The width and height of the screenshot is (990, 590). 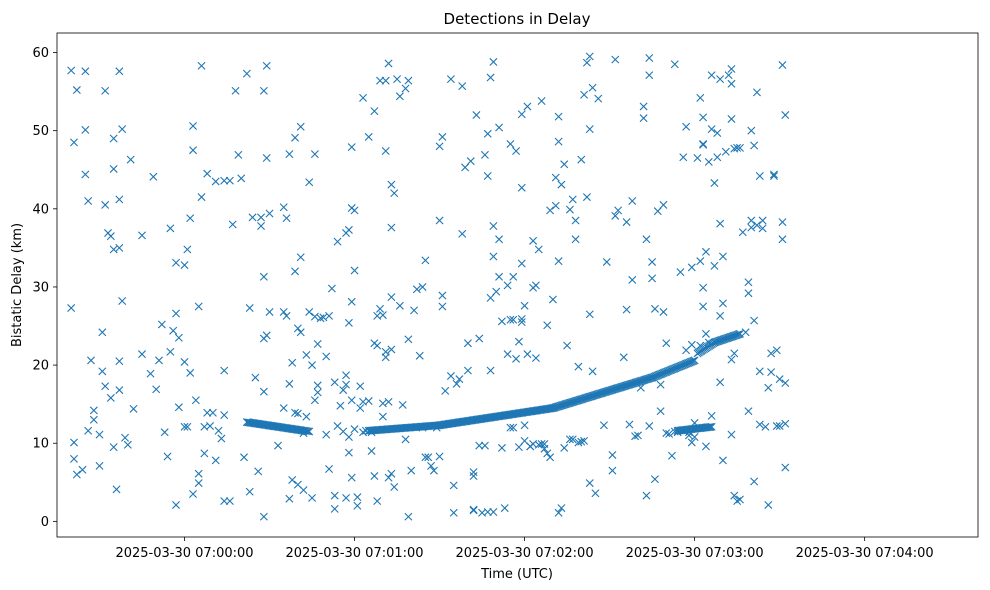 I want to click on y-tick-label: 0, so click(x=45, y=522).